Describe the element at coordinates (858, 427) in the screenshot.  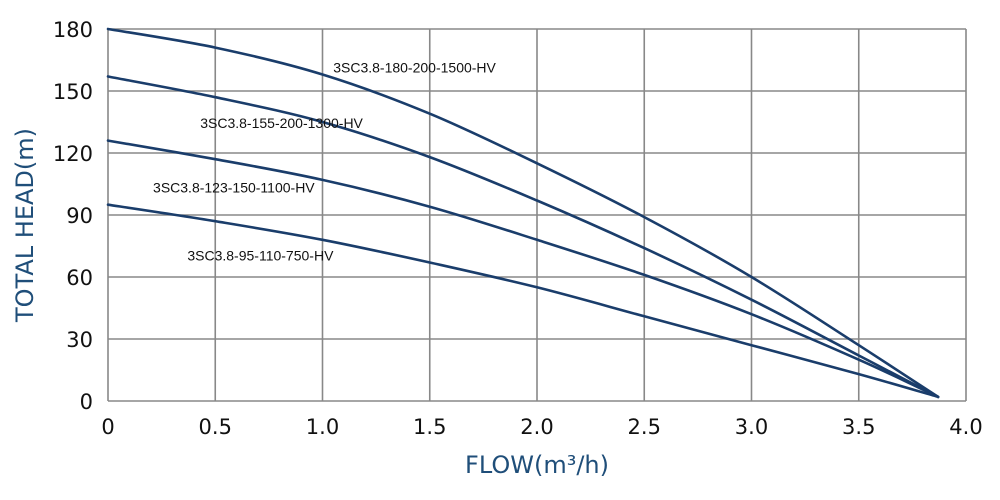
I see `x-tick-label: 3.5` at that location.